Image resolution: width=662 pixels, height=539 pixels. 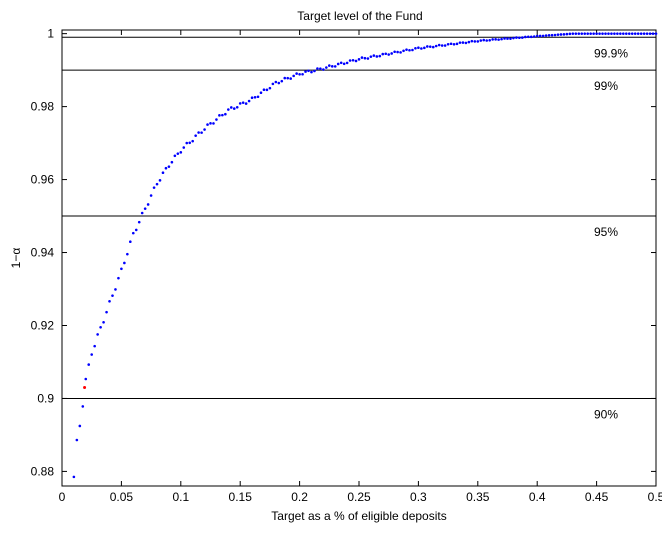 What do you see at coordinates (299, 497) in the screenshot?
I see `x-tick-label: 0.2` at bounding box center [299, 497].